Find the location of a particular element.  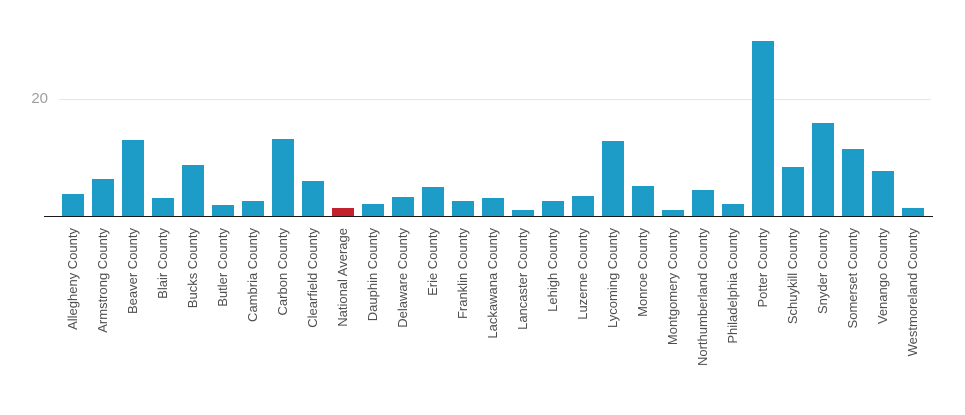

x-axis-label-butler-county: Butler County is located at coordinates (222, 267).